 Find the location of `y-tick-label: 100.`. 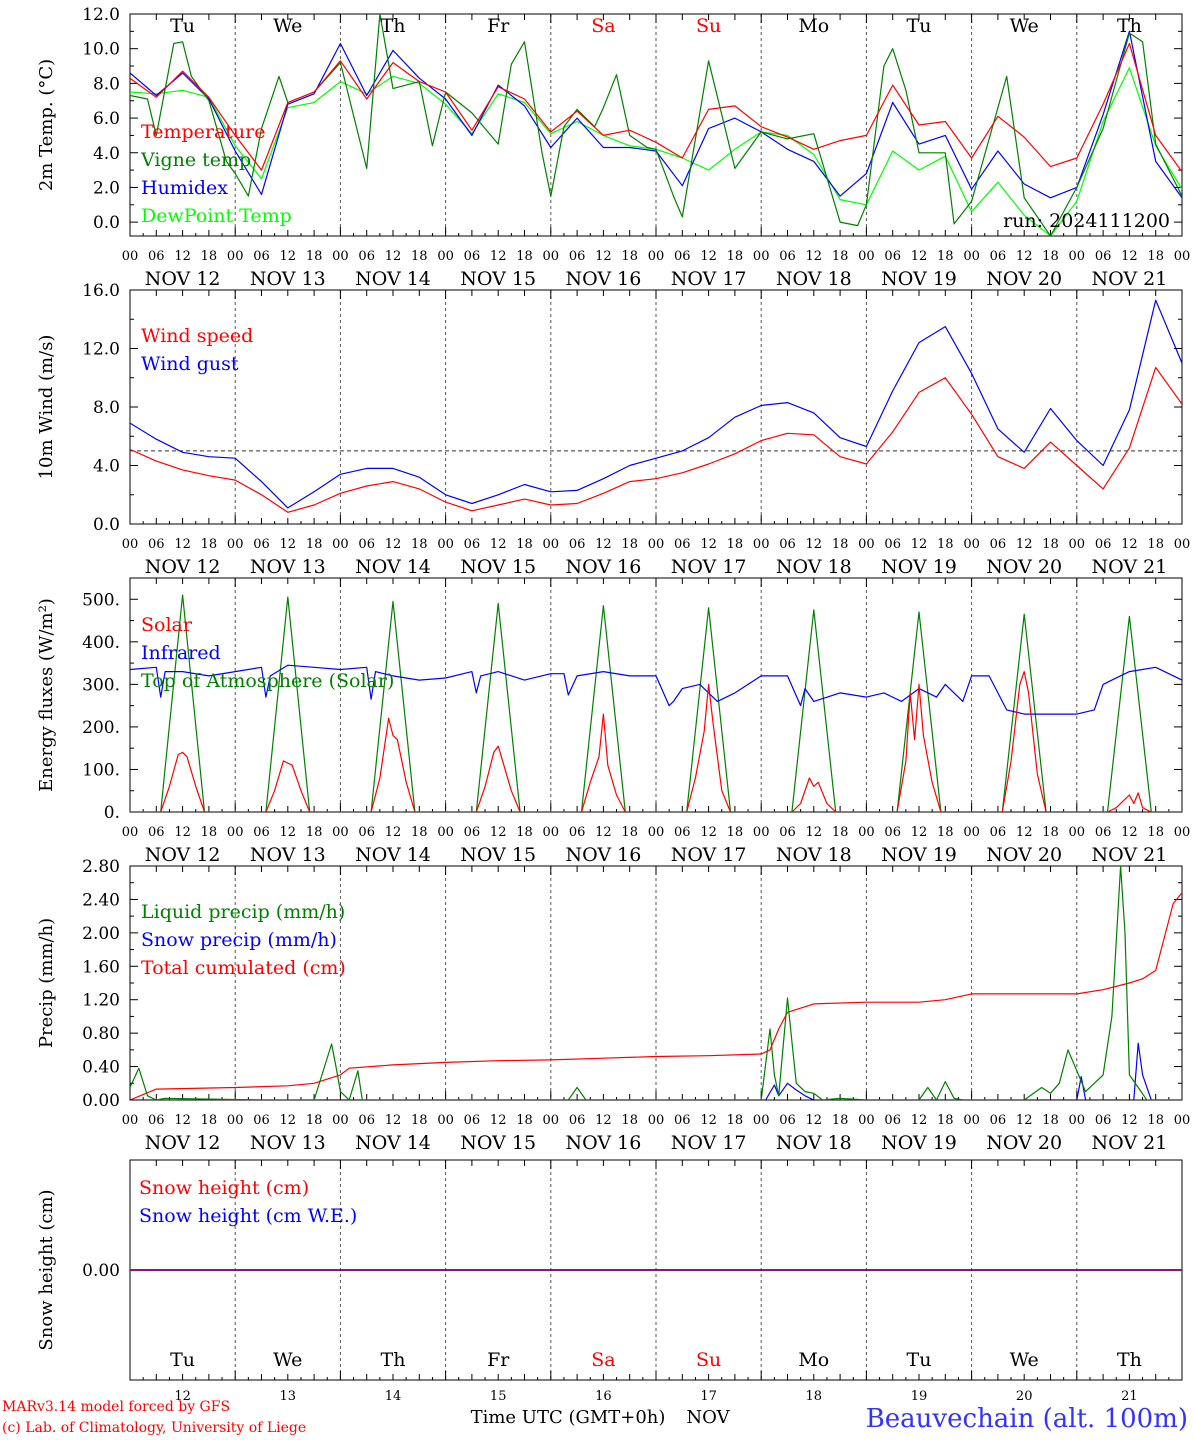

y-tick-label: 100. is located at coordinates (101, 770).